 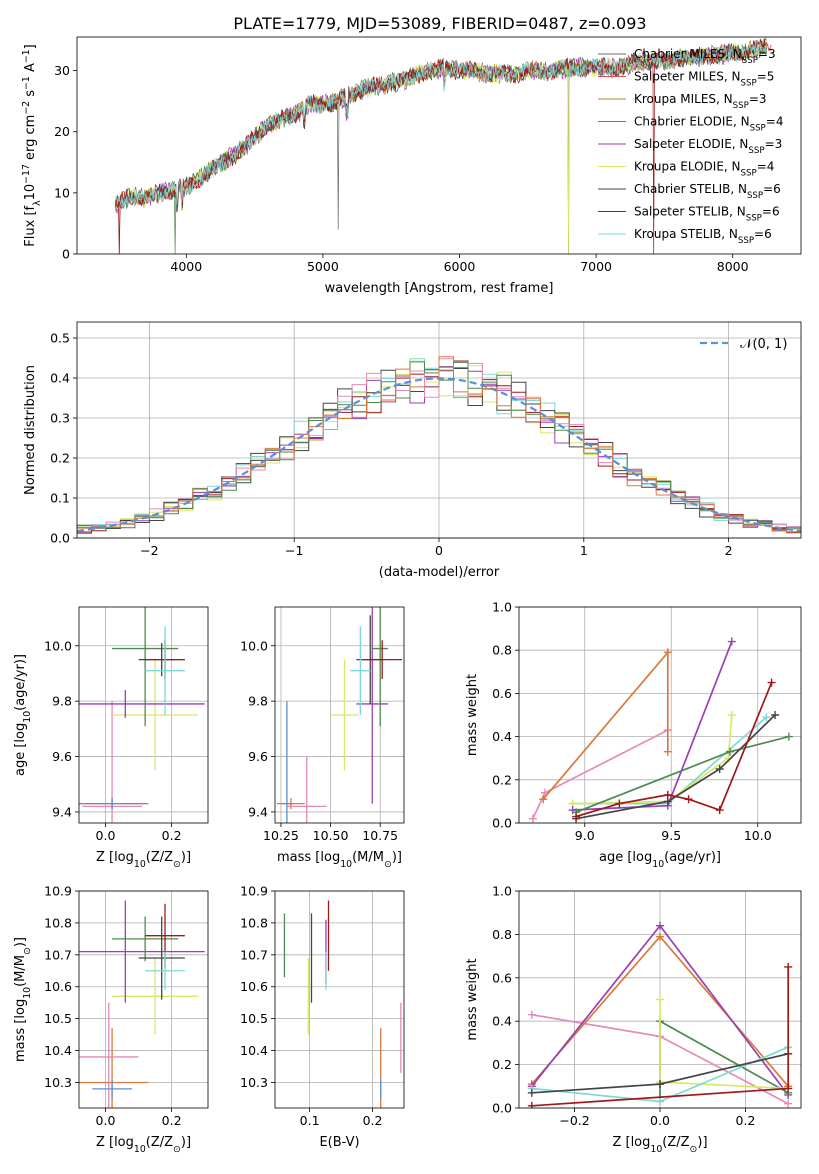 I want to click on x-axis-label: (data-model)/error, so click(x=439, y=572).